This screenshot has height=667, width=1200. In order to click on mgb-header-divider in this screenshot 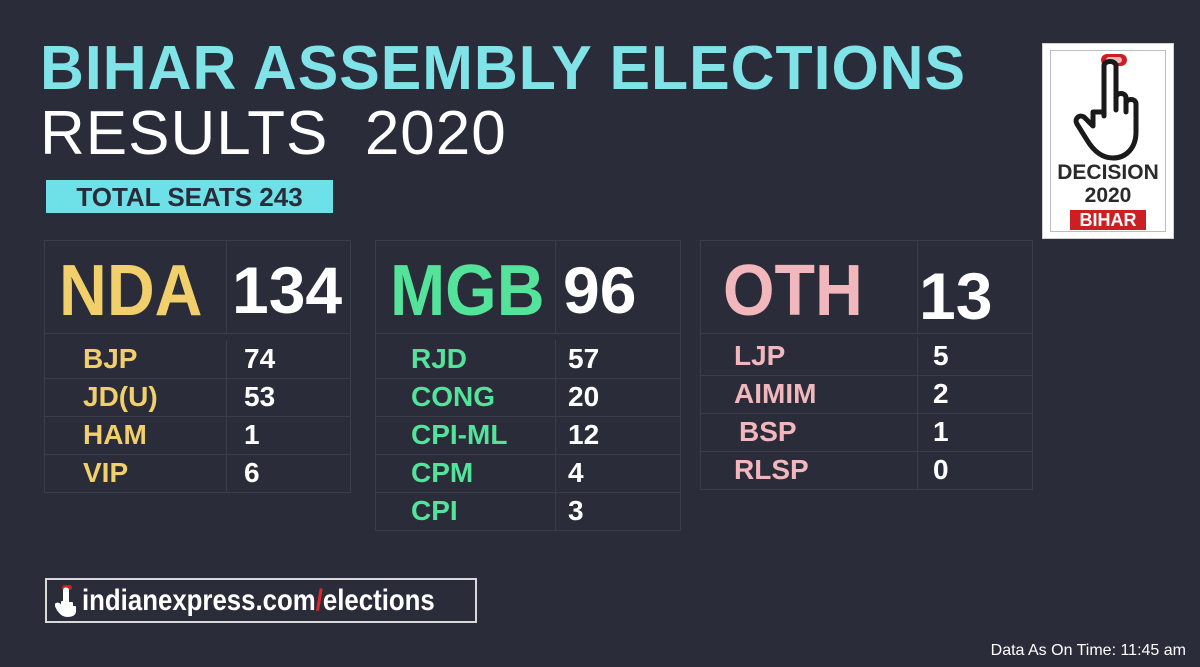, I will do `click(528, 333)`.